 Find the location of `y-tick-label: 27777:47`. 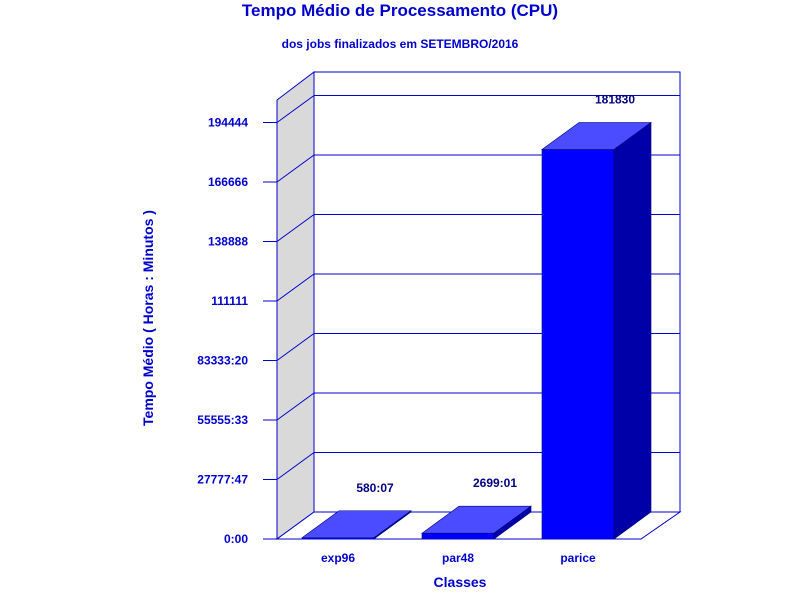

y-tick-label: 27777:47 is located at coordinates (222, 480).